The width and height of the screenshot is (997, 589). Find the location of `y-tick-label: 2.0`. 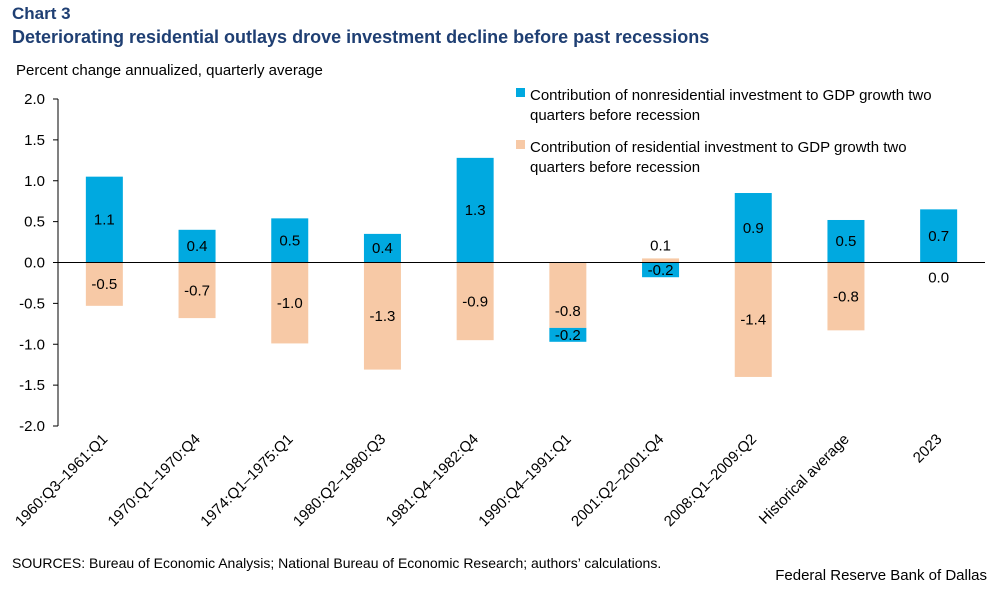

y-tick-label: 2.0 is located at coordinates (34, 99).